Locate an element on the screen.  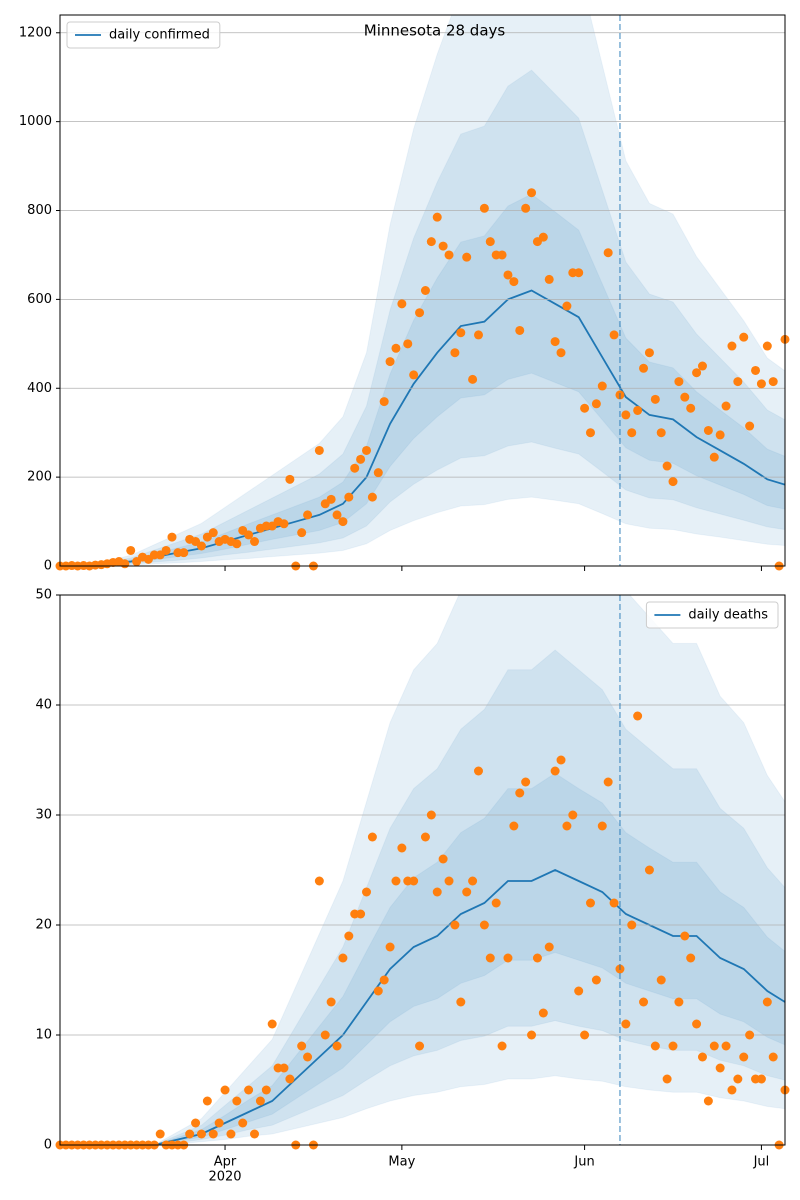
y-tick-label: 1200 is located at coordinates (35, 32).